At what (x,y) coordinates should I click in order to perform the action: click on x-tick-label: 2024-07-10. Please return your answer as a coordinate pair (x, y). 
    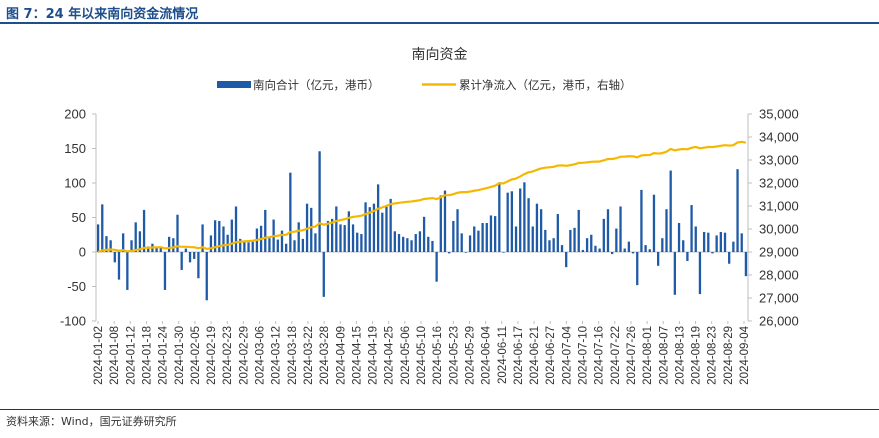
    Looking at the image, I should click on (584, 355).